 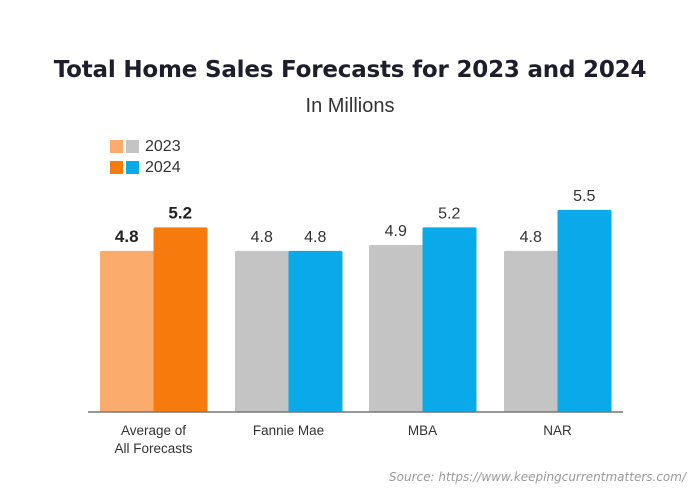 I want to click on x-tick-label: All Forecasts, so click(x=153, y=448).